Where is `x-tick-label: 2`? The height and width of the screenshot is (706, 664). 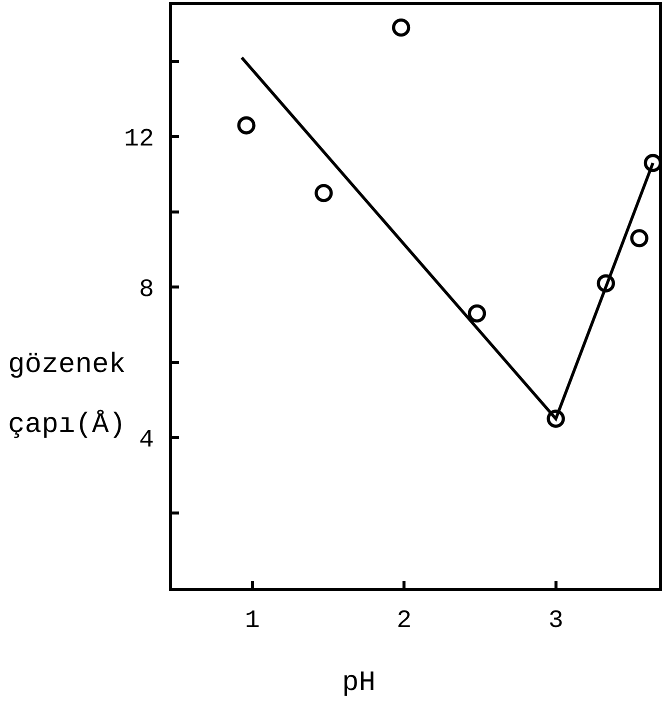 x-tick-label: 2 is located at coordinates (404, 620).